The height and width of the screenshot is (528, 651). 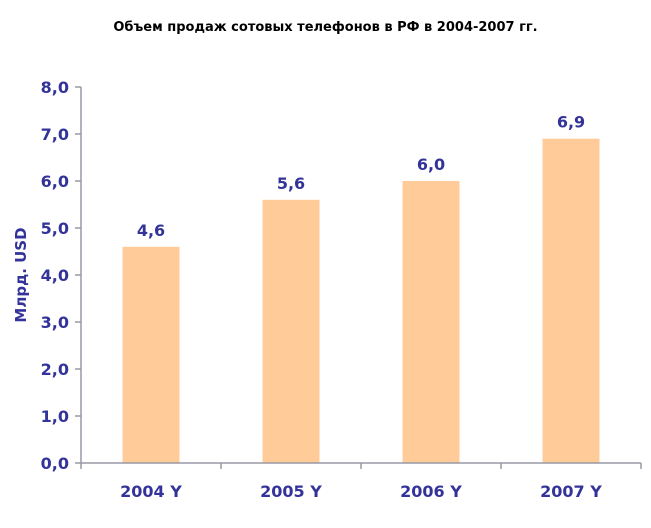 I want to click on y-axis-title: Млрд. USD, so click(x=21, y=274).